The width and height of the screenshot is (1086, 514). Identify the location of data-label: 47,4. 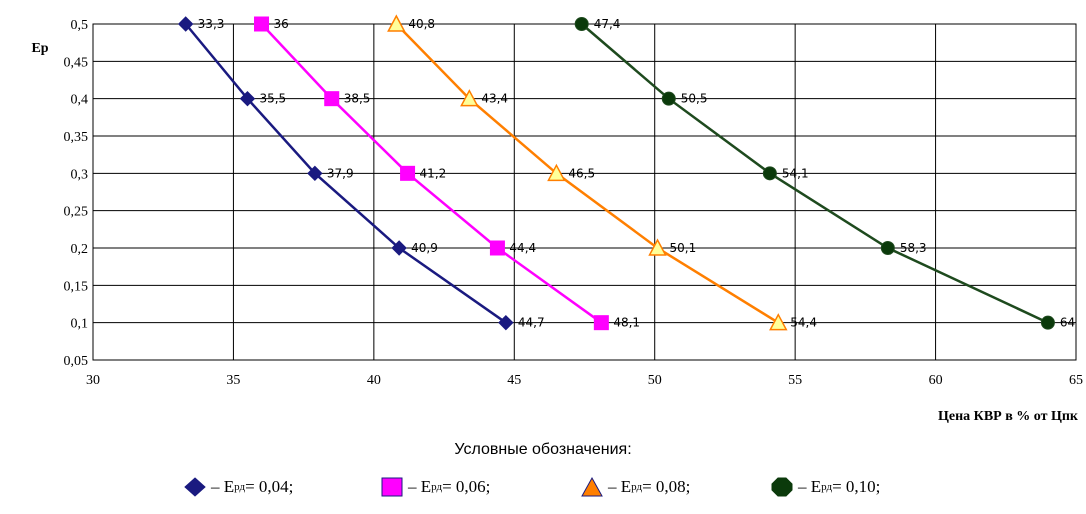
(607, 24).